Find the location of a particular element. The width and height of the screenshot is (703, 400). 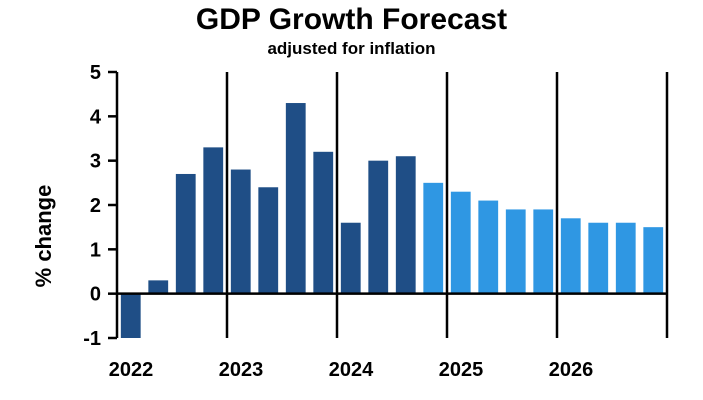

y-tick-label: -1 is located at coordinates (92, 339).